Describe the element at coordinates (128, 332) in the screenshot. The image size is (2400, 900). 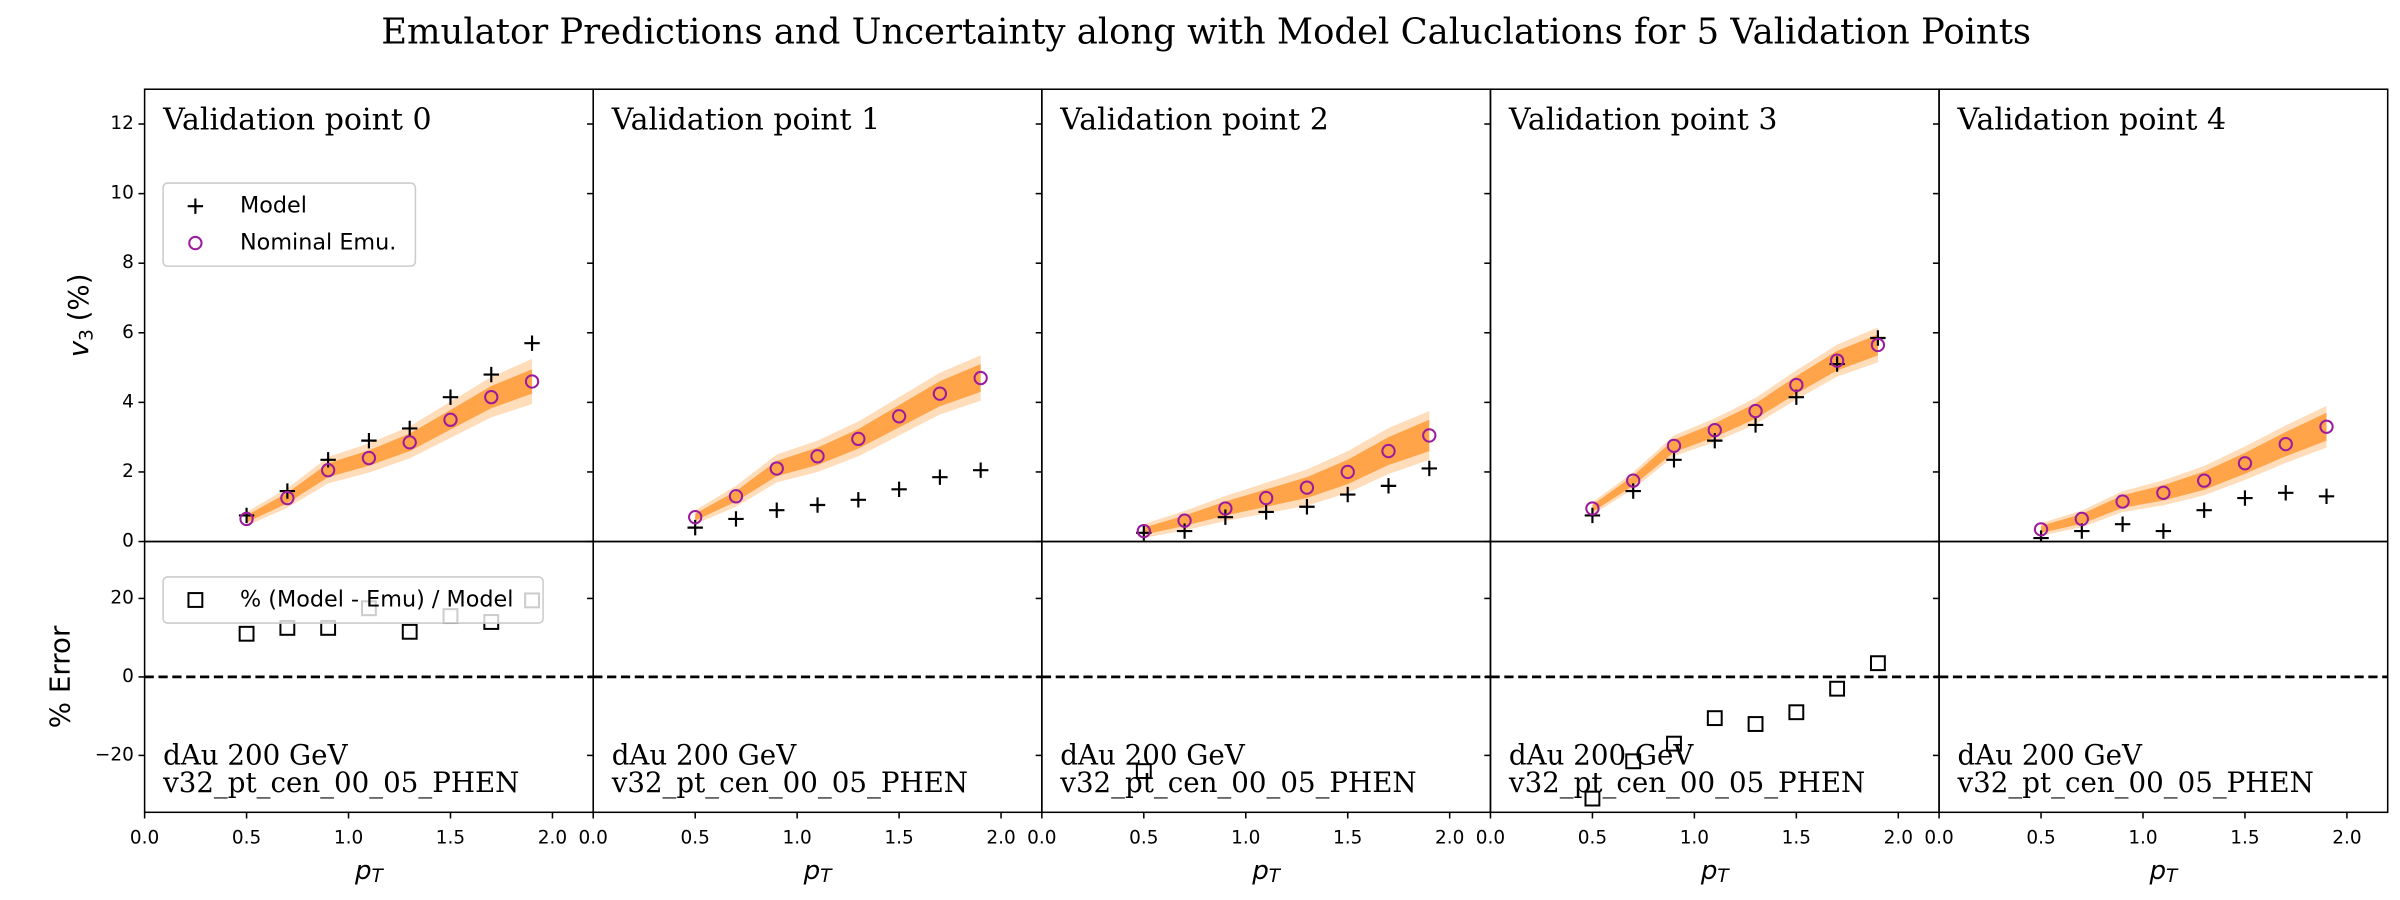
I see `y-tick-label: 6` at that location.